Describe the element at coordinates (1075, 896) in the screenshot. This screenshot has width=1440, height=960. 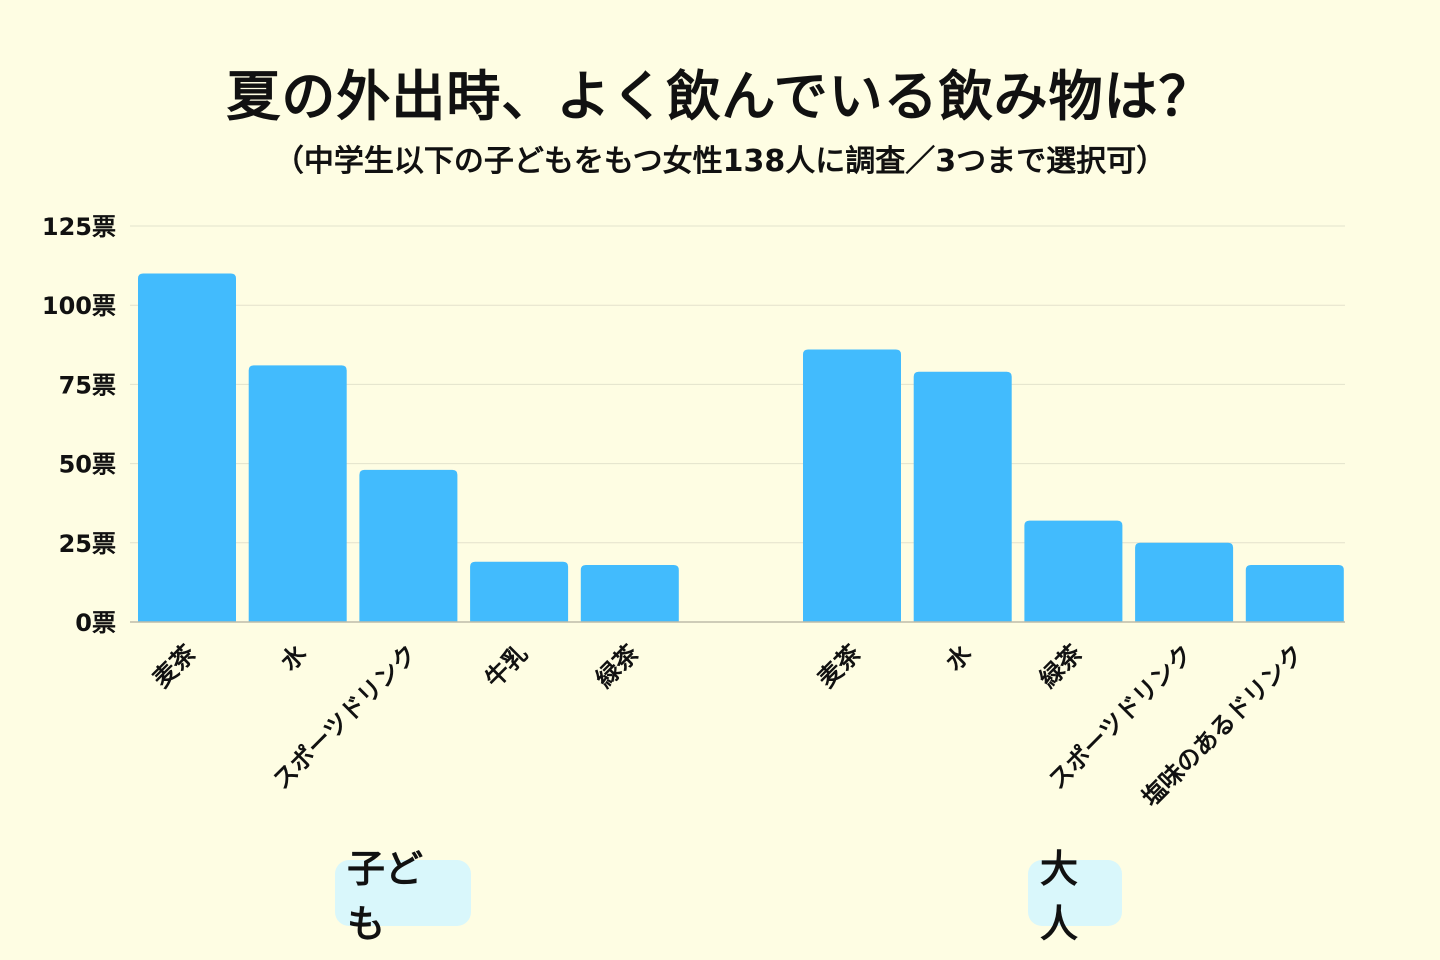
I see `group-label-adults: 大人` at that location.